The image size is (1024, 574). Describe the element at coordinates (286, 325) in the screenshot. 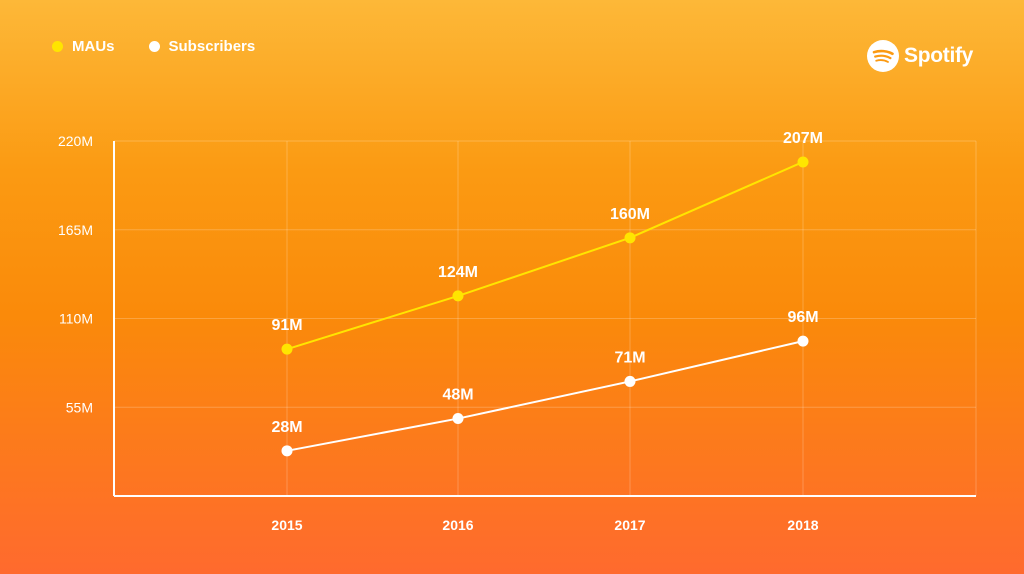

I see `data-label-maus-2015: 91M` at that location.